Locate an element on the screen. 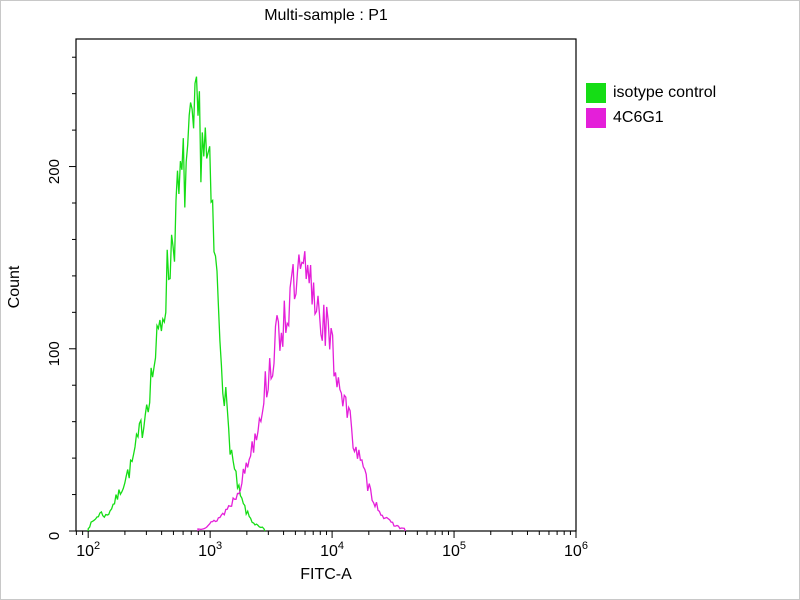 The width and height of the screenshot is (800, 600). legend-item: isotype control is located at coordinates (651, 93).